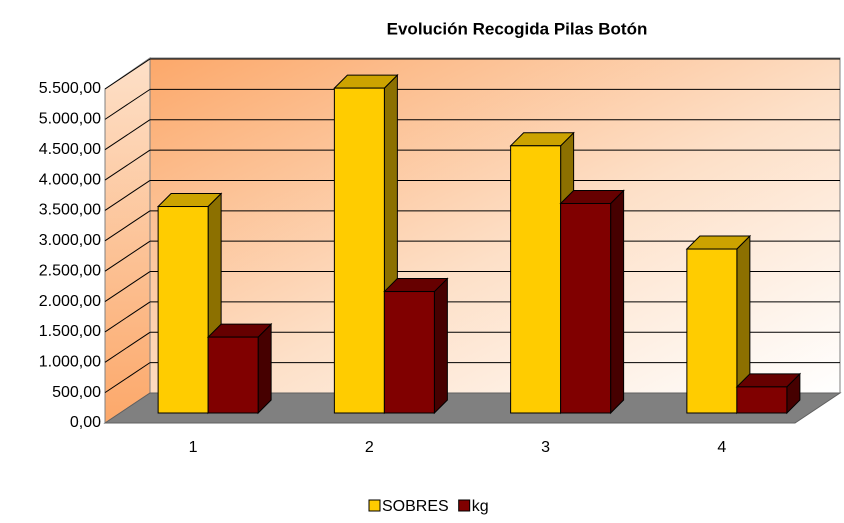 This screenshot has height=523, width=844. I want to click on chart-title: Evolución Recogida Pilas Botón, so click(517, 28).